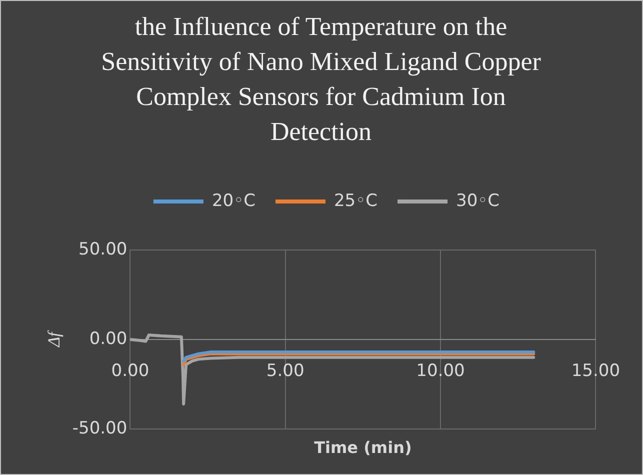 This screenshot has width=643, height=475. Describe the element at coordinates (108, 338) in the screenshot. I see `y-tick-label: 0.00` at that location.